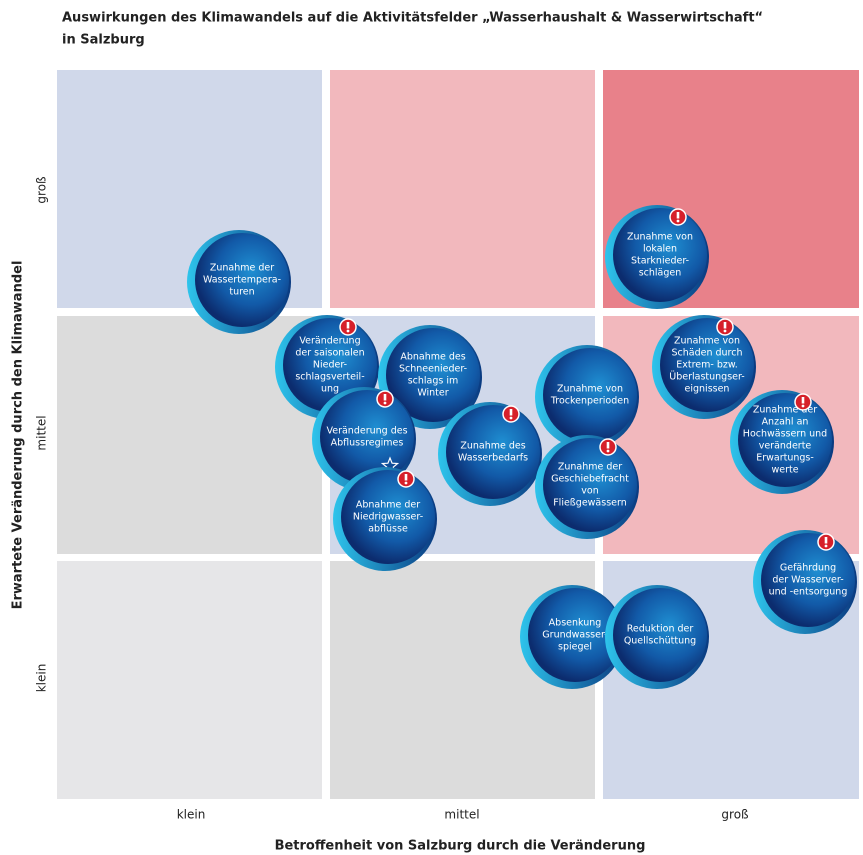  What do you see at coordinates (660, 249) in the screenshot?
I see `bubble-label: lokalen` at bounding box center [660, 249].